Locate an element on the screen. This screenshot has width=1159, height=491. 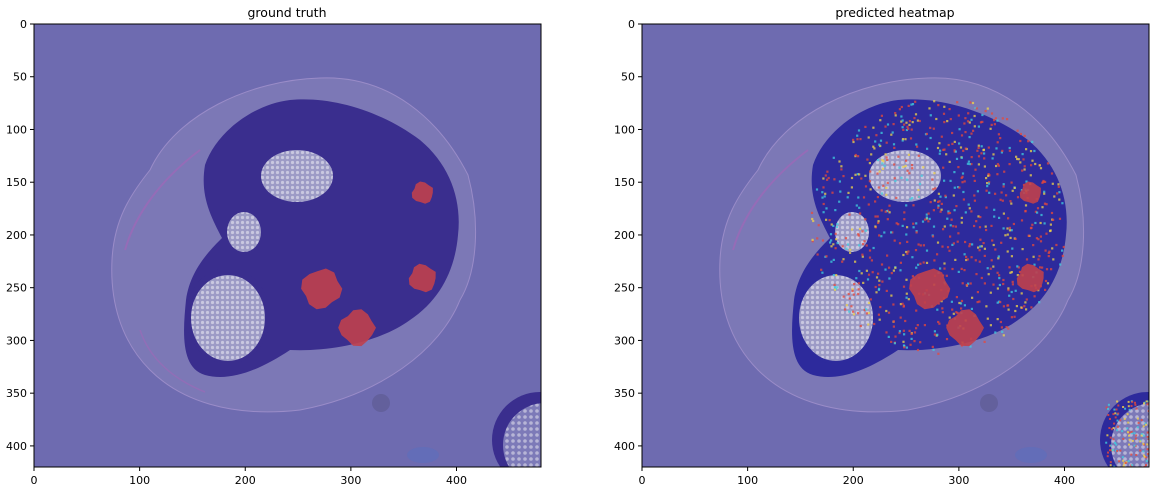
x-tick-label: 400 is located at coordinates (1064, 480).